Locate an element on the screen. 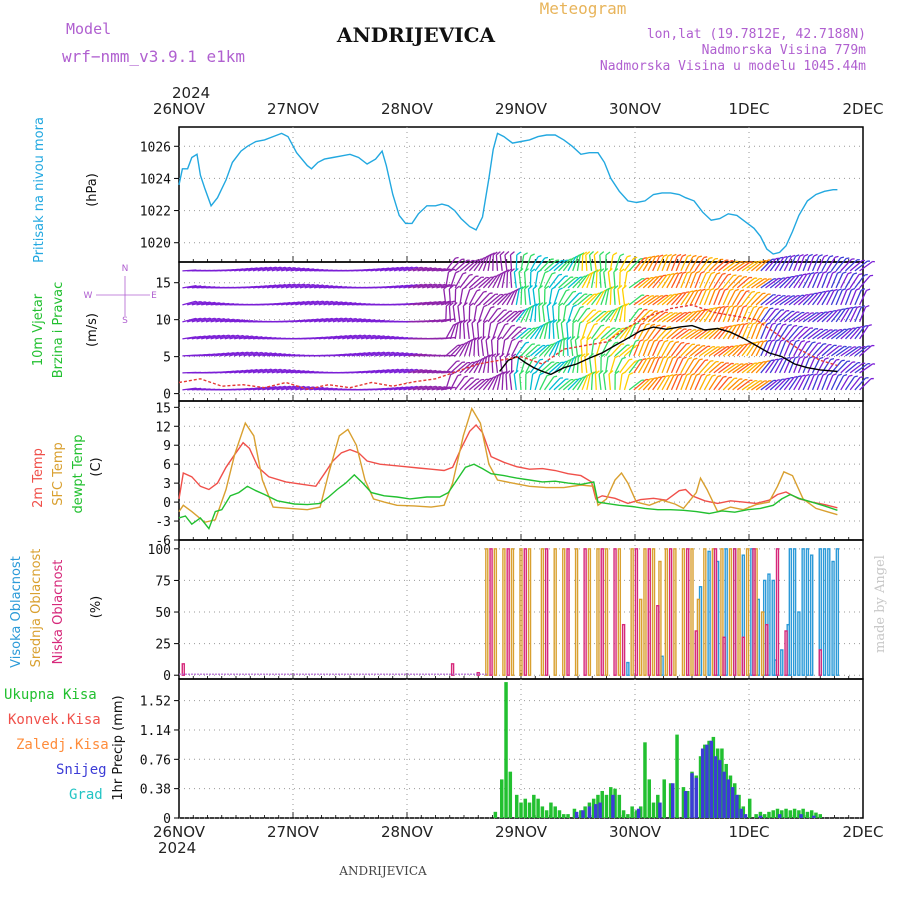 This screenshot has width=900, height=900. model-elevation-label: Nadmorska Visina u modelu 1045.44m is located at coordinates (733, 66).